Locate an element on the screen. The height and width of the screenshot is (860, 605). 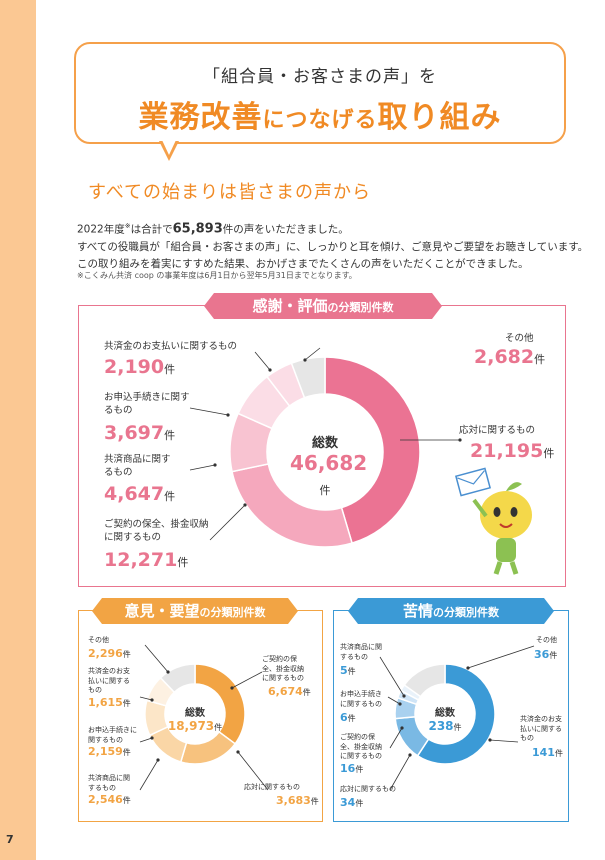
thanks-value-contract: 12,271件 is located at coordinates (146, 560).